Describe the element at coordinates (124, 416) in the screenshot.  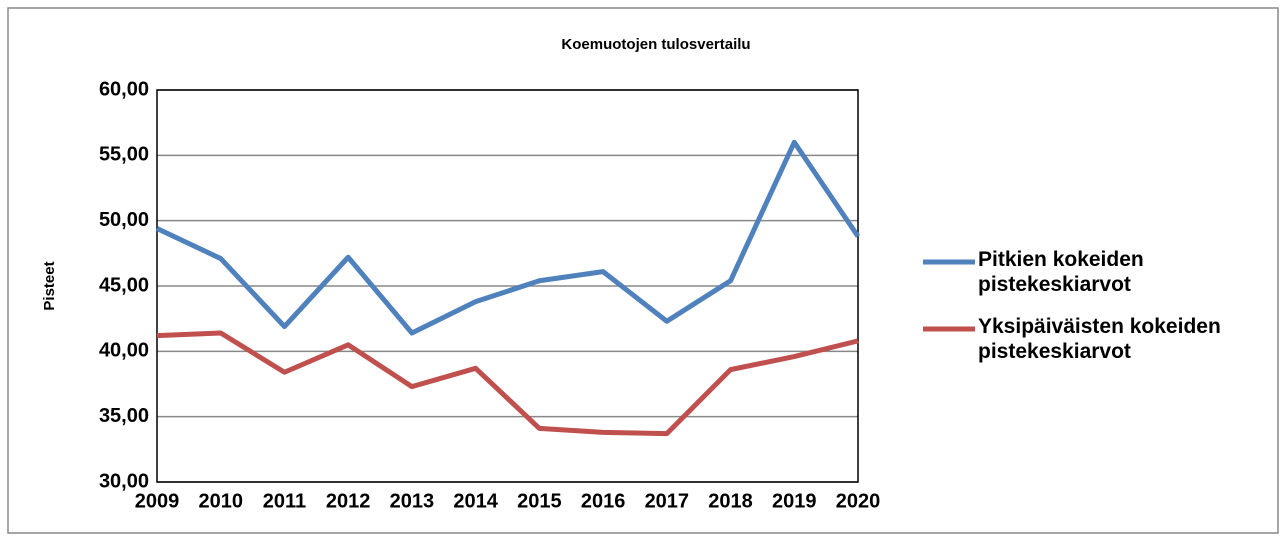
I see `y-tick-label: 35,00` at that location.